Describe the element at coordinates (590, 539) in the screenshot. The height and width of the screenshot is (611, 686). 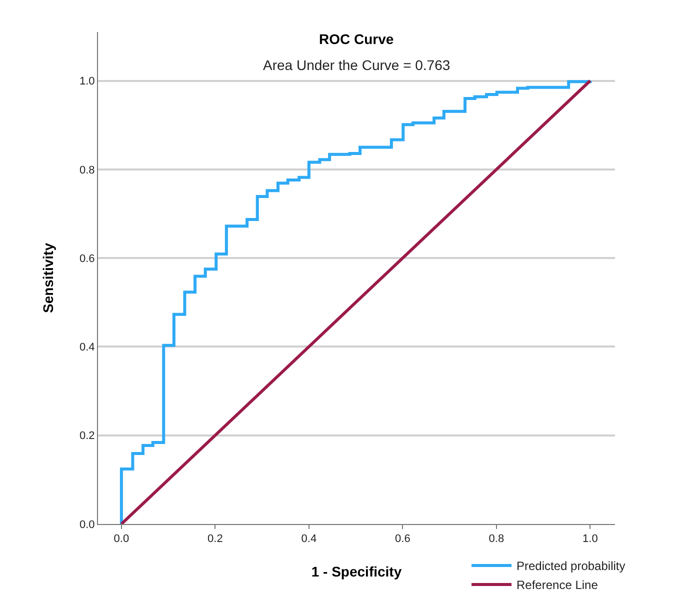
I see `x-tick-label: 1.0` at that location.